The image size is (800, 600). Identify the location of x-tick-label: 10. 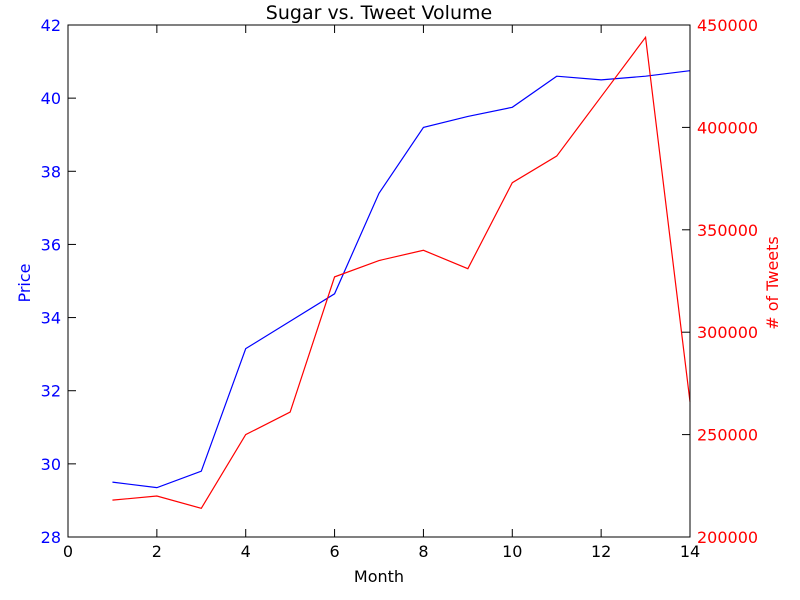
(512, 551).